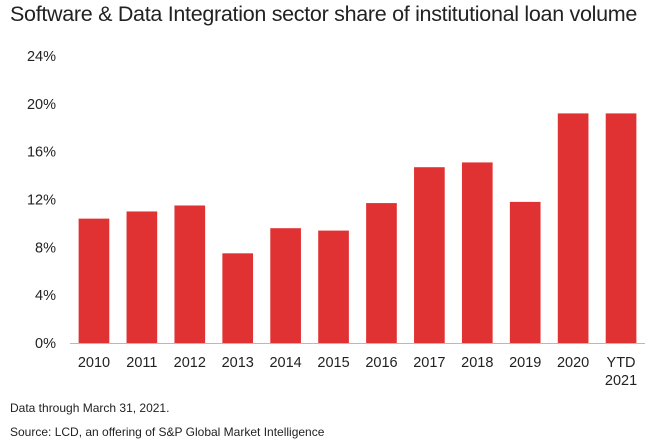 This screenshot has height=448, width=669. What do you see at coordinates (621, 381) in the screenshot?
I see `x-tick-label: 2021` at bounding box center [621, 381].